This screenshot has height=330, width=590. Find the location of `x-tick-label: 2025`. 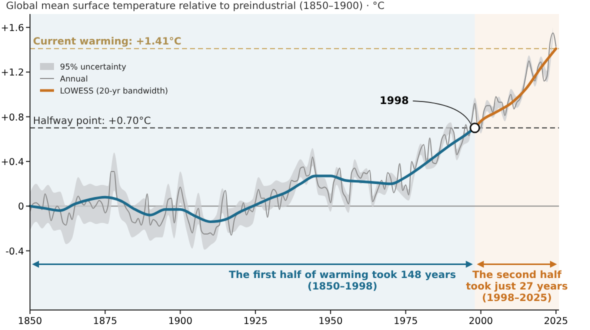

x-tick-label: 2025 is located at coordinates (556, 321).